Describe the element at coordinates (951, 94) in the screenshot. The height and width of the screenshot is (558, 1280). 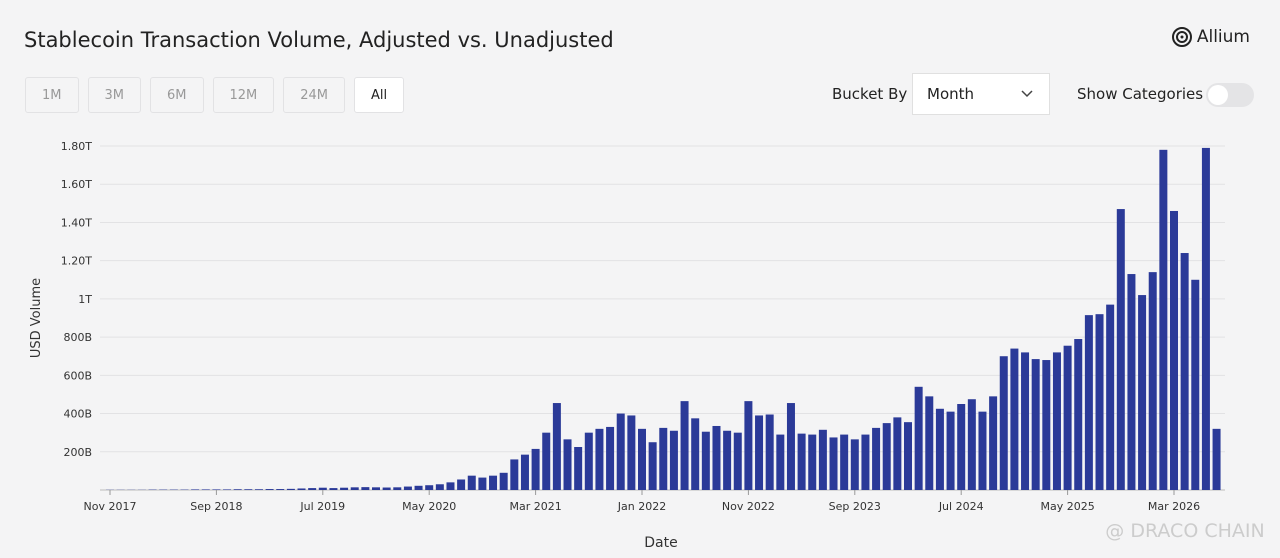
I see `bucket-value: Month` at that location.